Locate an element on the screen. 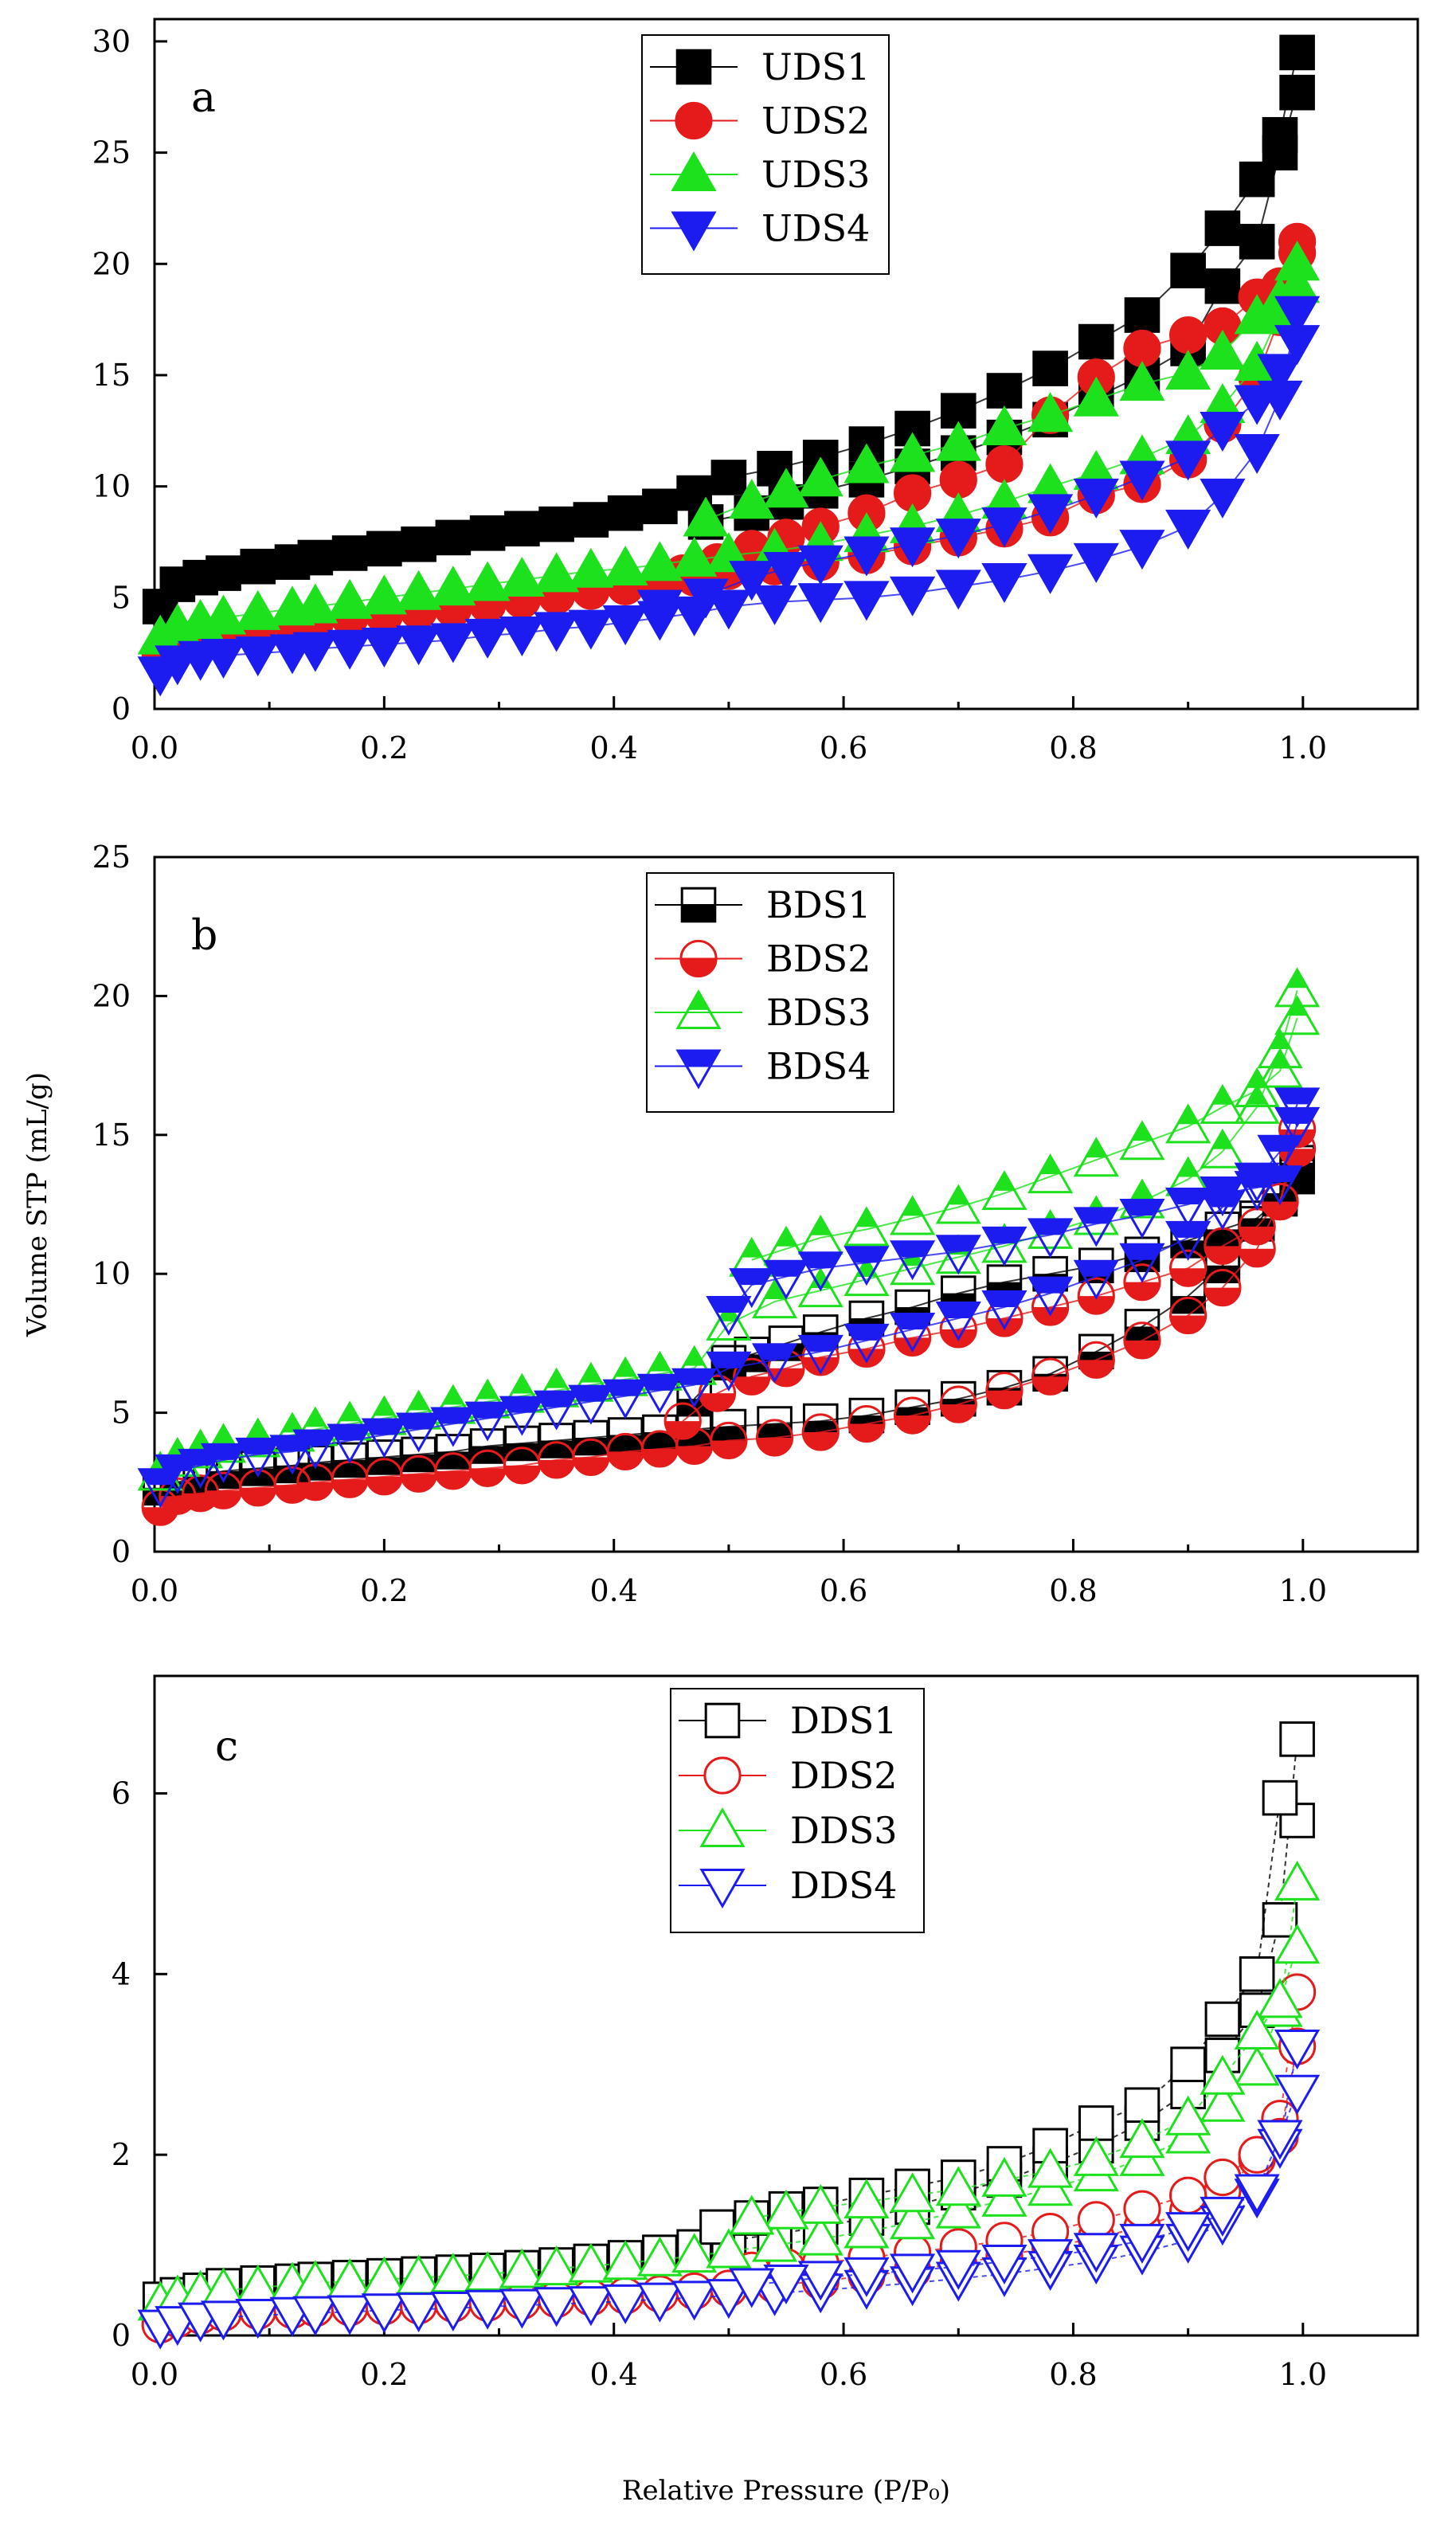 The height and width of the screenshot is (2533, 1456). x-tick-label: 0.2 is located at coordinates (384, 1590).